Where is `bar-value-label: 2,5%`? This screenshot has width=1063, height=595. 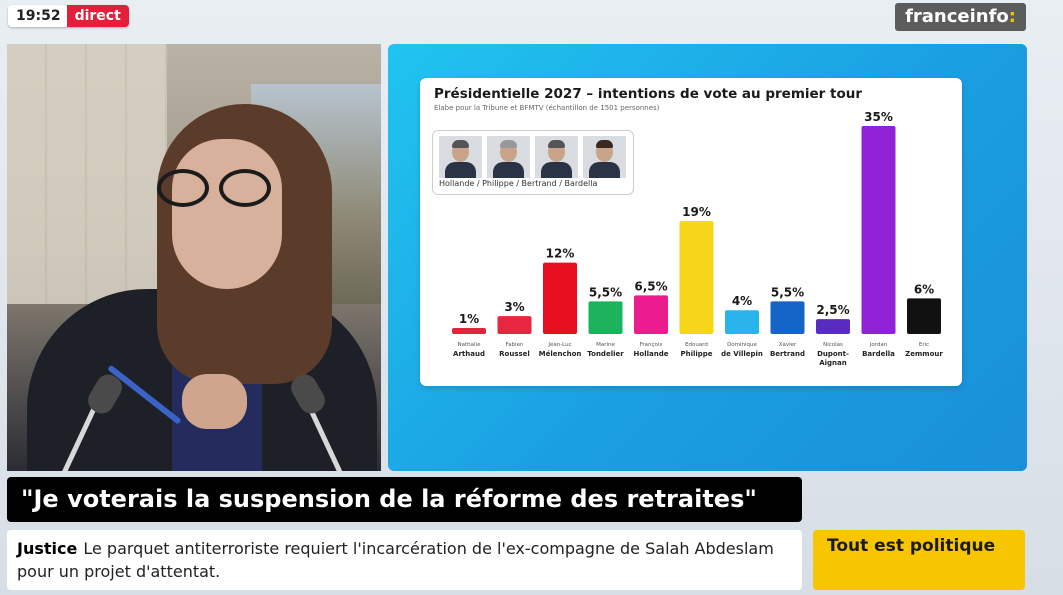
bar-value-label: 2,5% is located at coordinates (832, 310).